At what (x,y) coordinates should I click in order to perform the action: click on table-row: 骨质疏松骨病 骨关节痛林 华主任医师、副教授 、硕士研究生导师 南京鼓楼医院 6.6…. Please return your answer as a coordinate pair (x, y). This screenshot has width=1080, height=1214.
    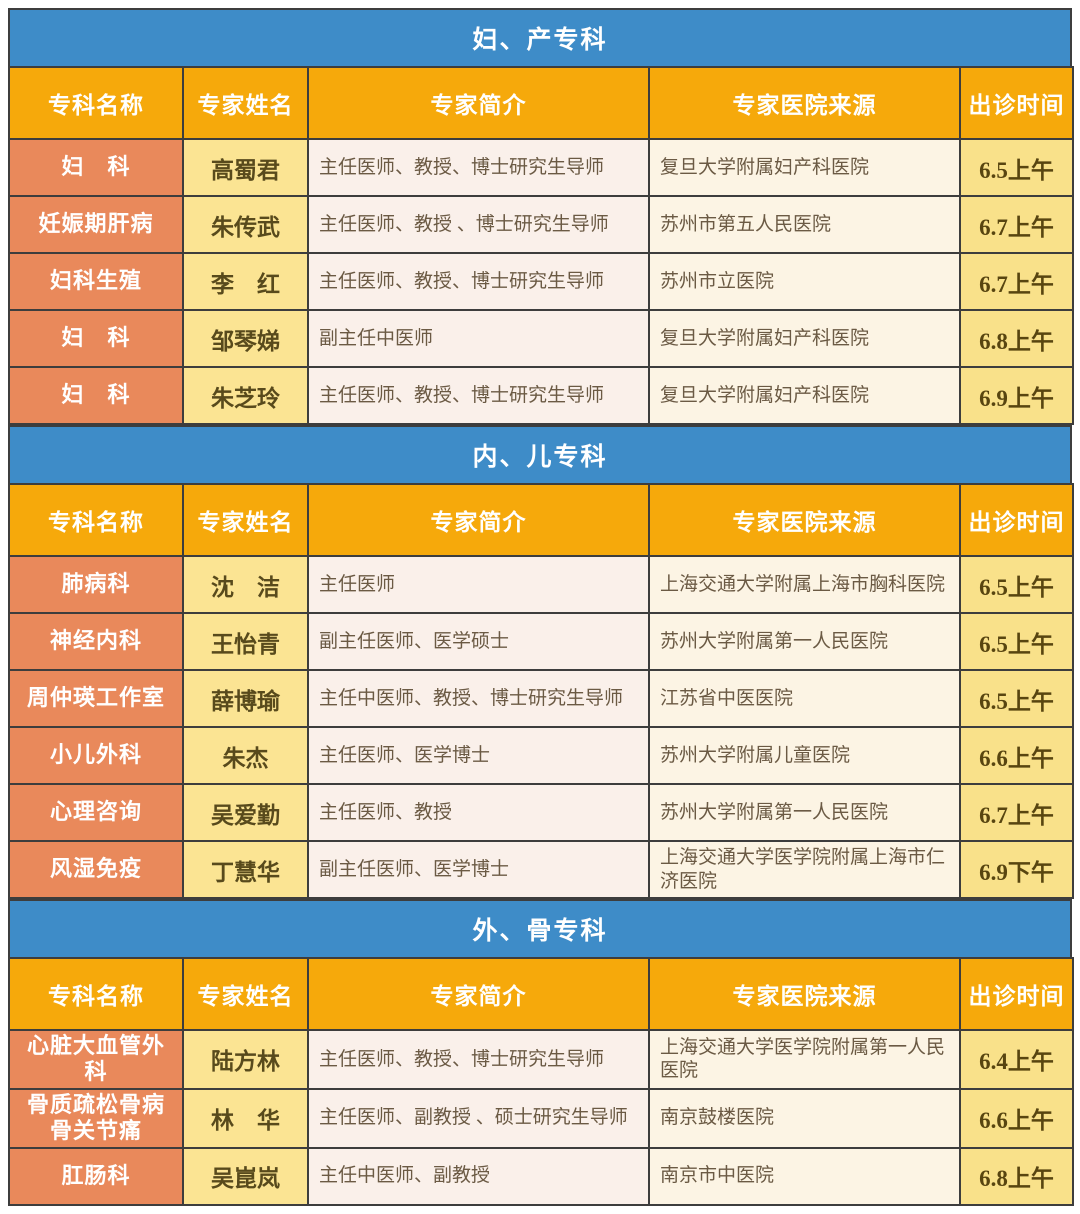
    Looking at the image, I should click on (541, 1118).